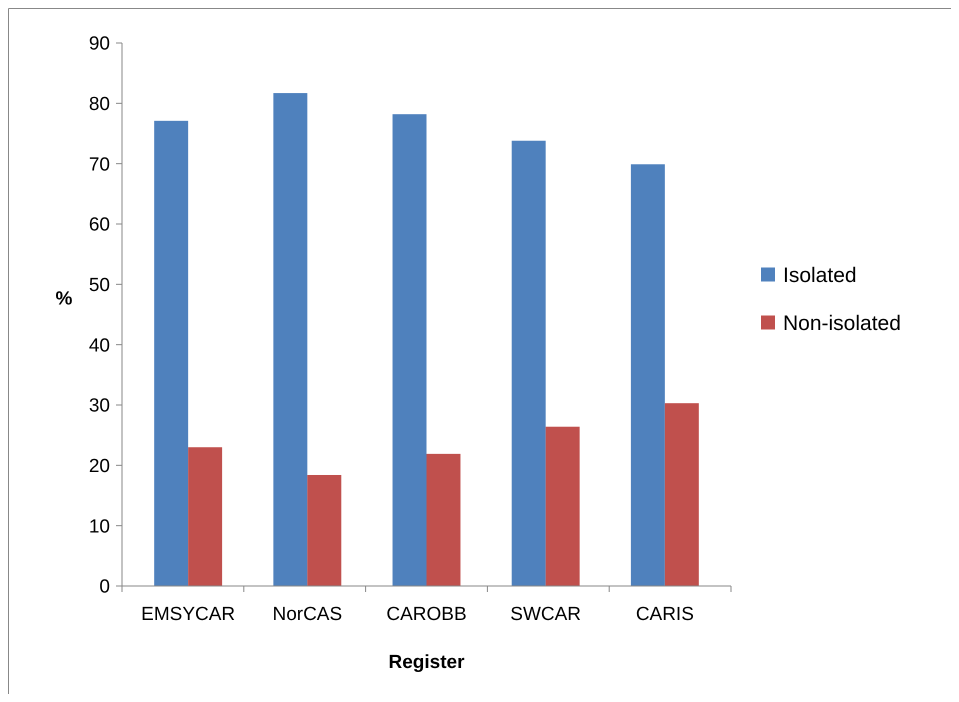 Image resolution: width=959 pixels, height=702 pixels. Describe the element at coordinates (427, 662) in the screenshot. I see `x-axis-title: Register` at that location.